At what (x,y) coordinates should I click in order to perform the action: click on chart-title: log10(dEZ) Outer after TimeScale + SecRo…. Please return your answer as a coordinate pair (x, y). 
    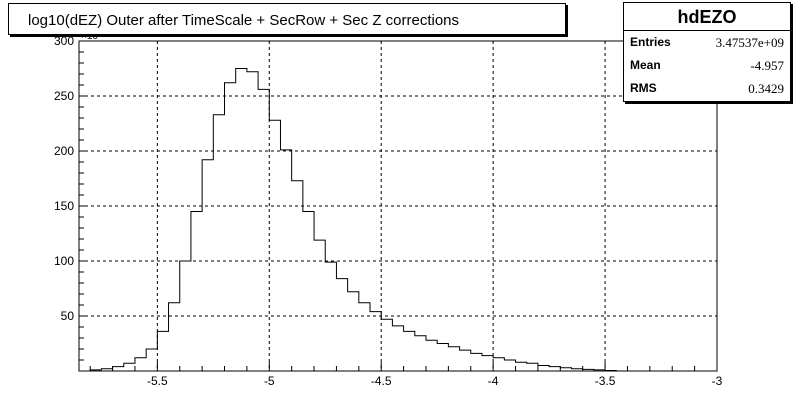
    Looking at the image, I should click on (244, 20).